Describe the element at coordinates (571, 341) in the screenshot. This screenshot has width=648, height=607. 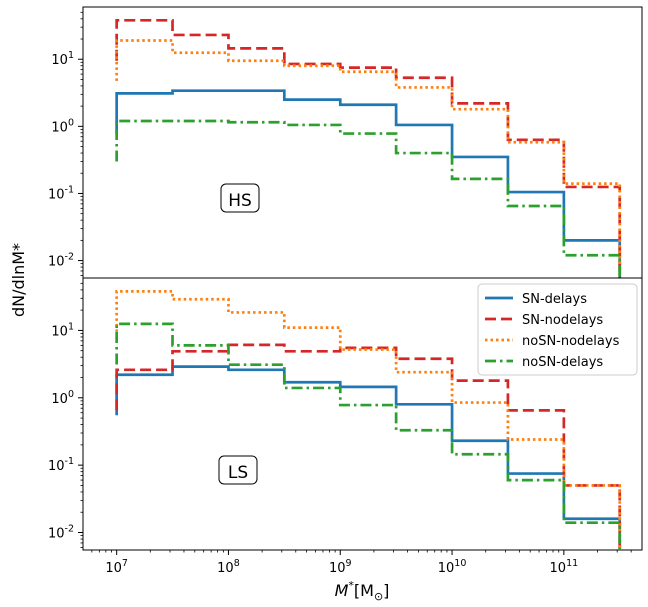
I see `legend-entry: noSN-nodelays` at that location.